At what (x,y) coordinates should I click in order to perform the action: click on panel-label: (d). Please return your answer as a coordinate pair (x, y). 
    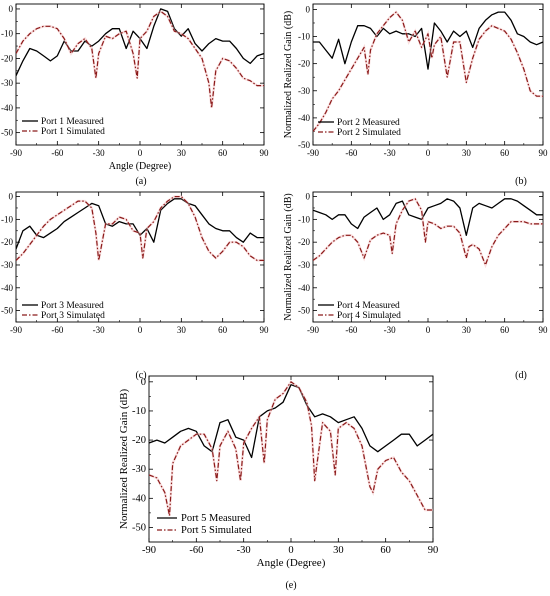
    Looking at the image, I should click on (521, 375).